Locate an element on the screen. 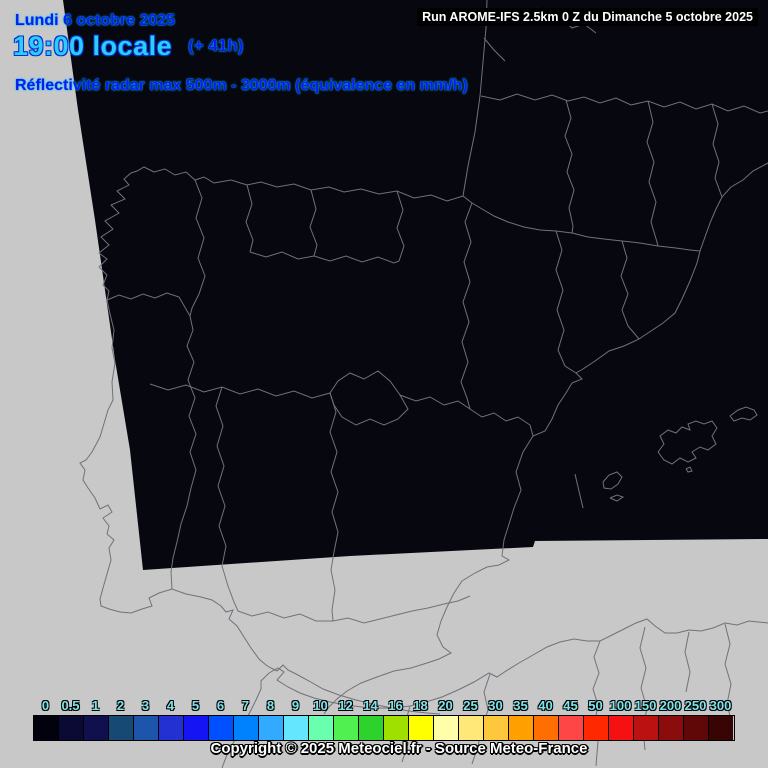 The image size is (768, 768). scale-tick-label: 12 is located at coordinates (345, 705).